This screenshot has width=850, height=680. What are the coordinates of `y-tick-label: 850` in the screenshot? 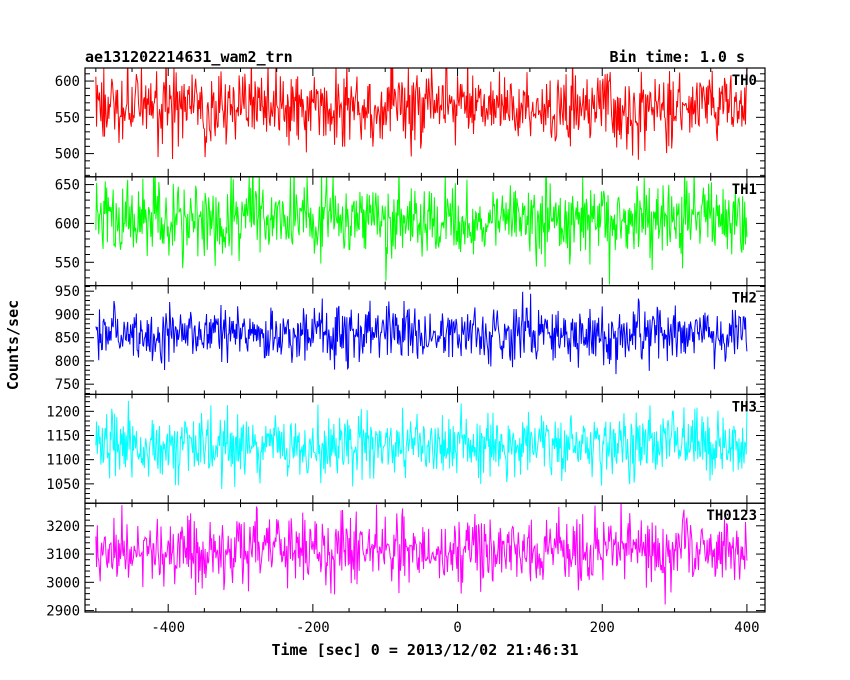 It's located at (67, 339).